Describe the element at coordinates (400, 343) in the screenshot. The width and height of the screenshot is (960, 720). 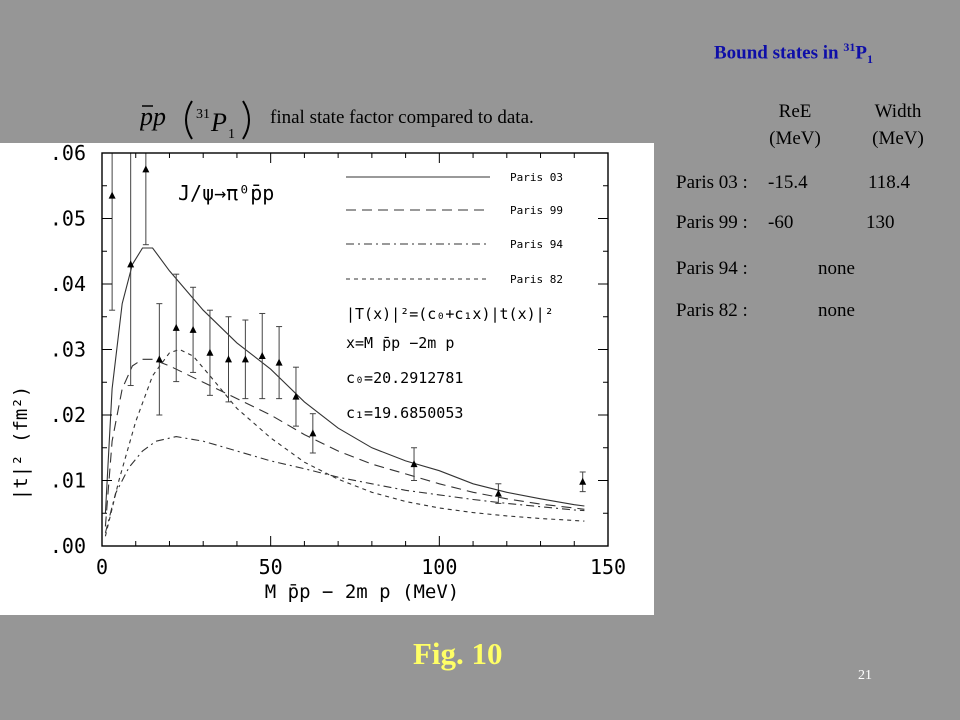
I see `formula-line-2: x=M p̄p −2m p` at that location.